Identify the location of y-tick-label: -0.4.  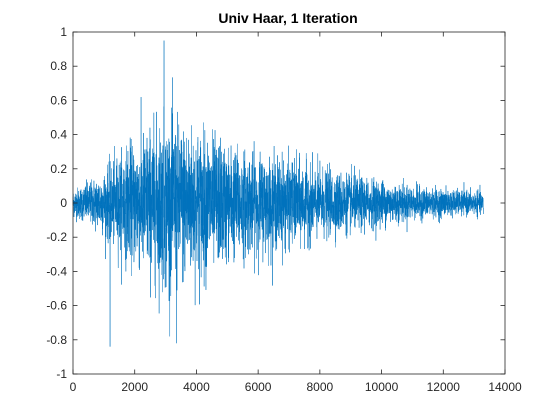
(56, 271).